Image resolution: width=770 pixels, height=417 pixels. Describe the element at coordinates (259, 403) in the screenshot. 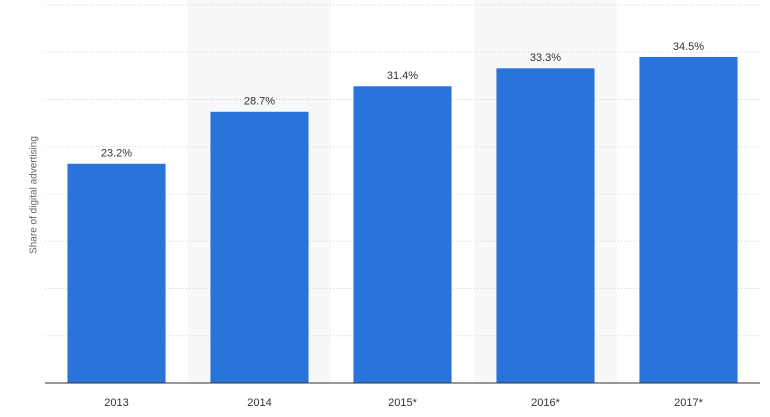

I see `x-tick-label: 2014` at that location.